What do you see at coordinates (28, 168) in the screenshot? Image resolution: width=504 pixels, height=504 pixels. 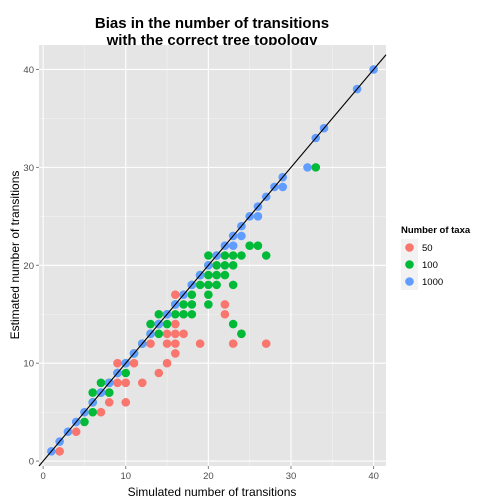 I see `y-tick-label: 30` at bounding box center [28, 168].